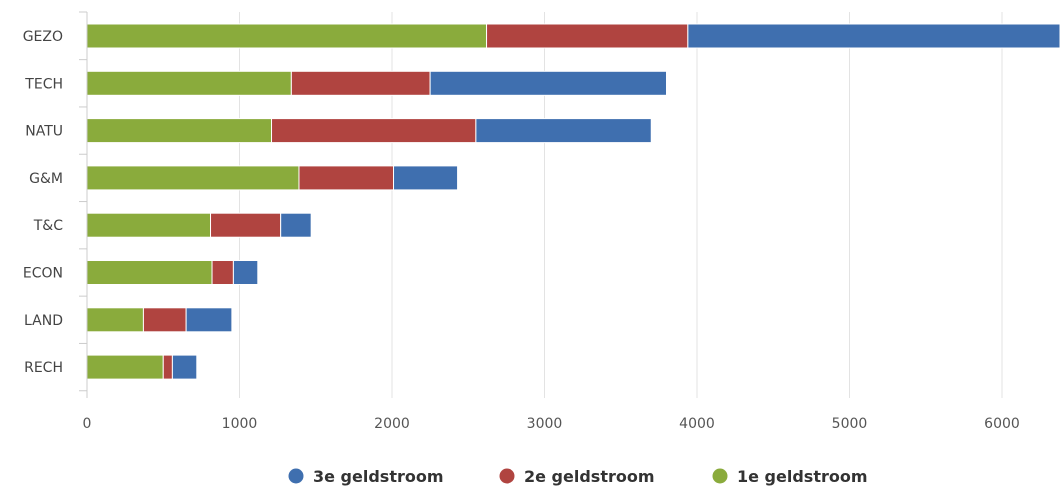 This screenshot has height=489, width=1060. What do you see at coordinates (802, 476) in the screenshot?
I see `legend-label: 1e geldstroom` at bounding box center [802, 476].